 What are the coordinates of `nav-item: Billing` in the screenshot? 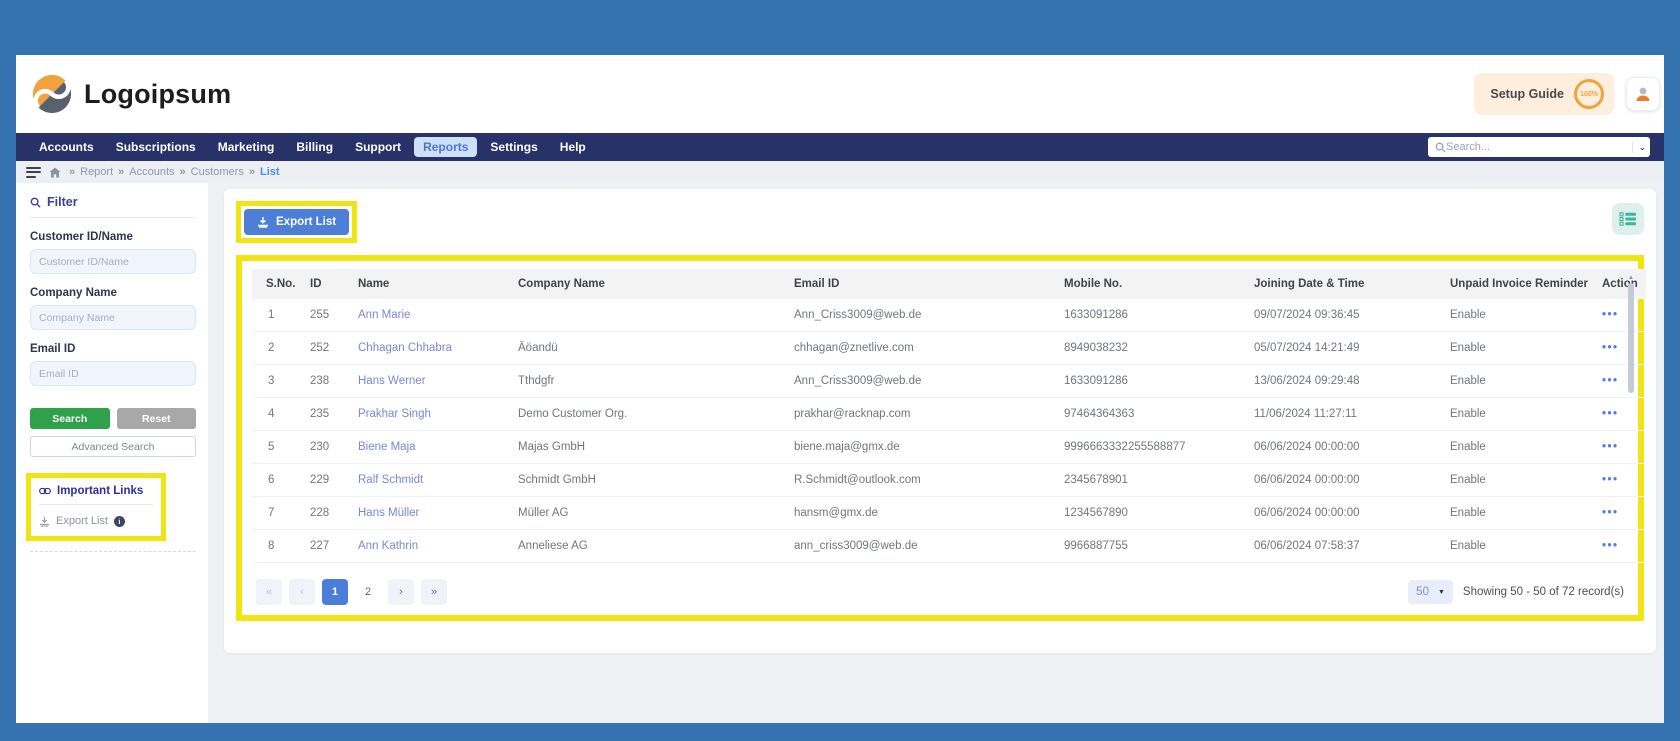 It's located at (315, 147).